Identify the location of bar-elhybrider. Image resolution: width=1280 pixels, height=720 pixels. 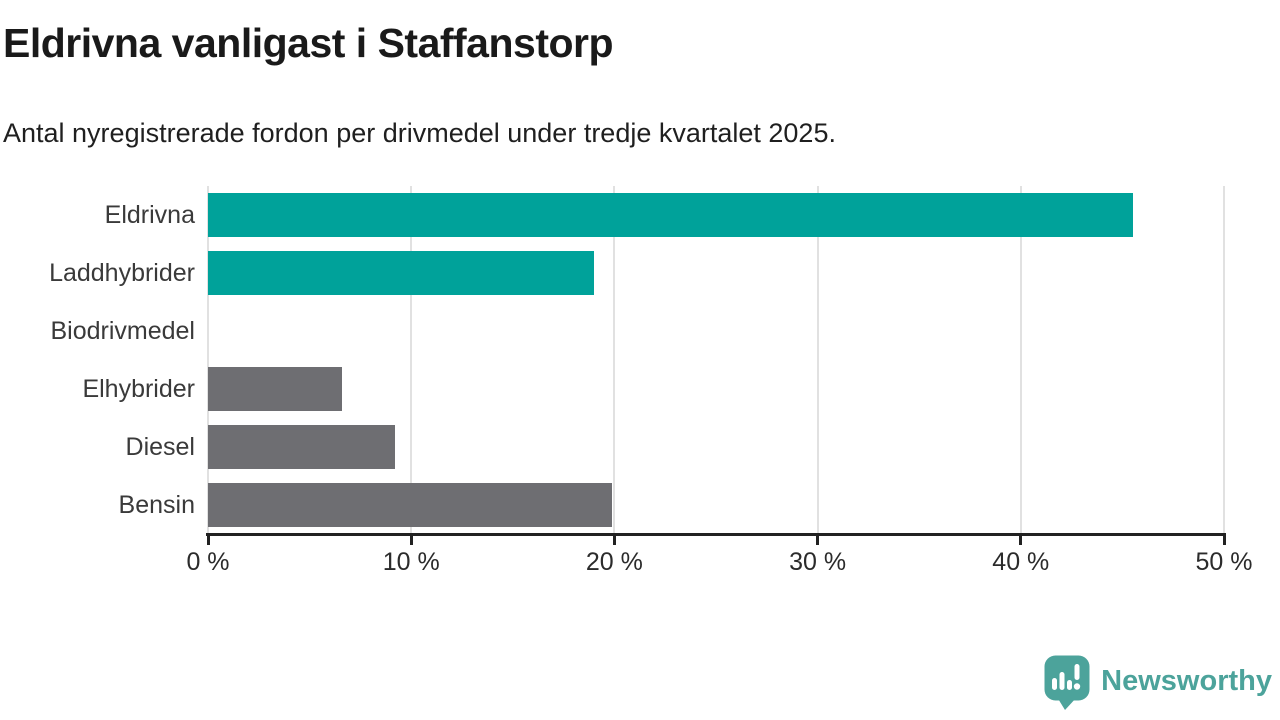
(275, 389).